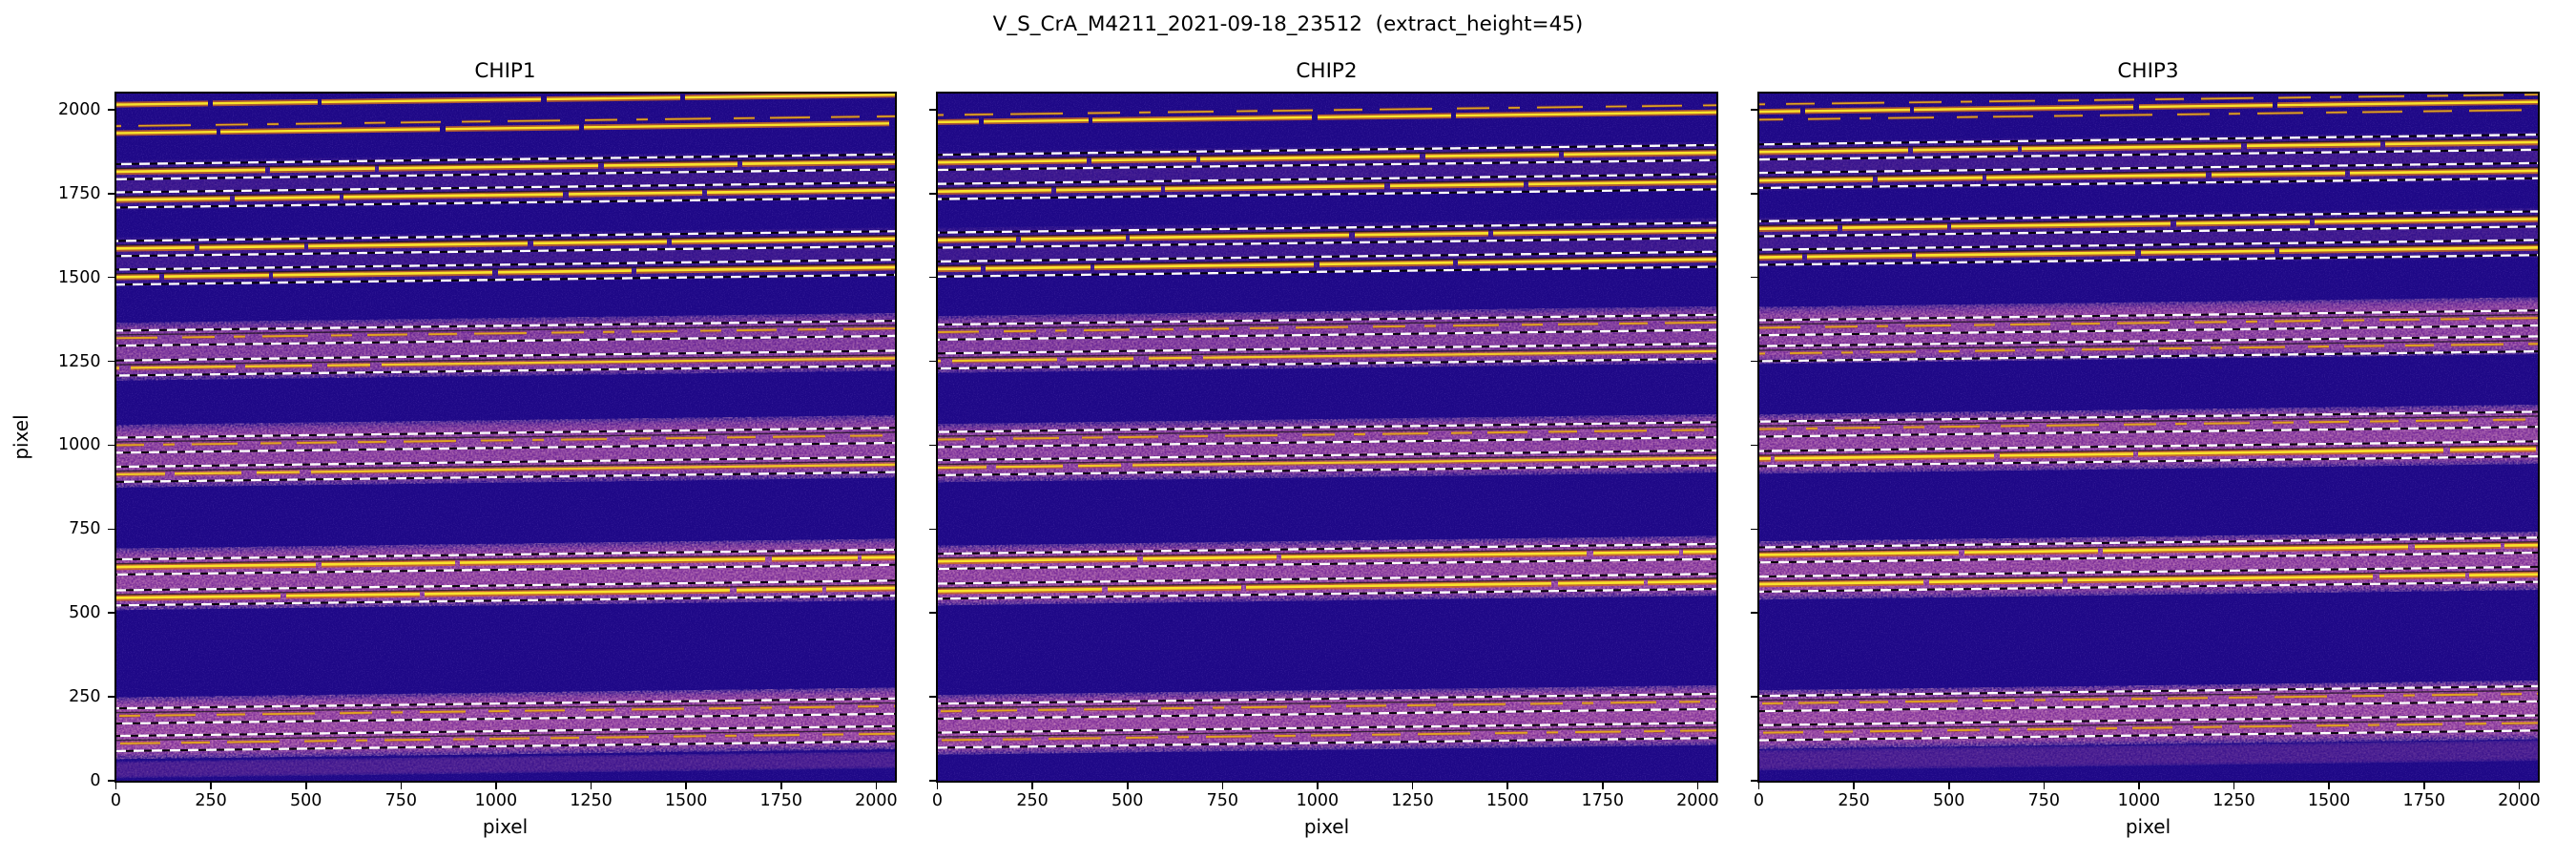  Describe the element at coordinates (505, 71) in the screenshot. I see `panel-title-chip1: CHIP1` at that location.